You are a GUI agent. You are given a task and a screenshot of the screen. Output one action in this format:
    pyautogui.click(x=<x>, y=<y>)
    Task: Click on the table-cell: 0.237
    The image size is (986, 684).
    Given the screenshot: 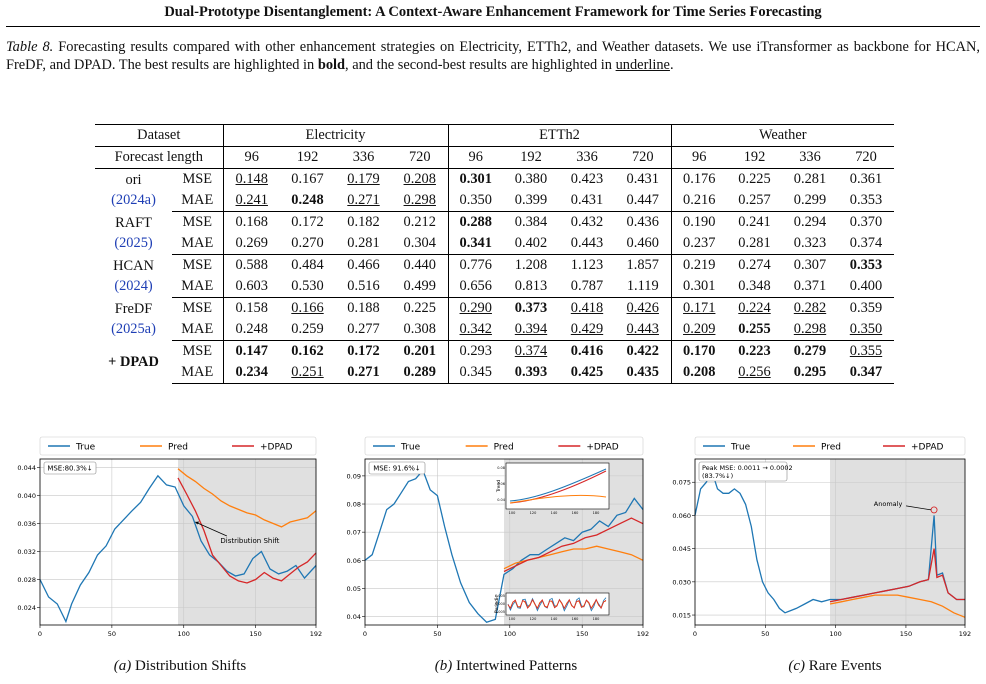 What is the action you would take?
    pyautogui.click(x=699, y=244)
    